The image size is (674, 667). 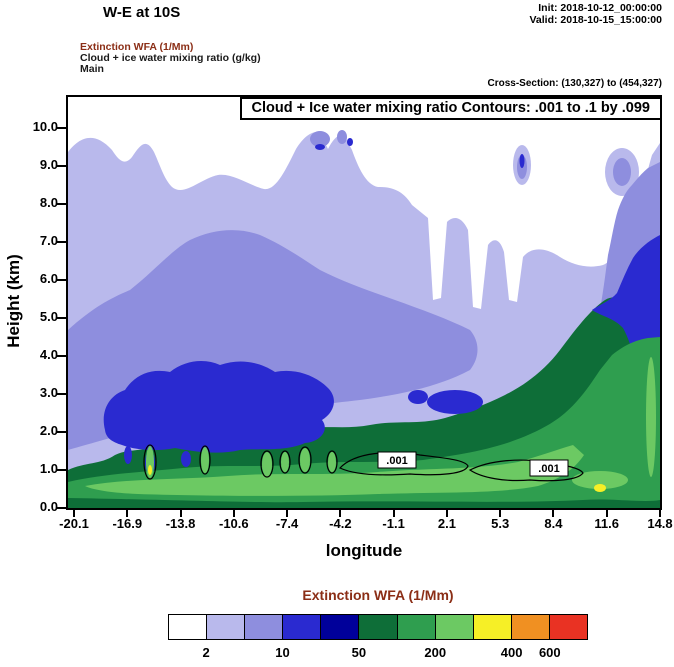 What do you see at coordinates (48, 468) in the screenshot?
I see `y-tick-label: 1.0` at bounding box center [48, 468].